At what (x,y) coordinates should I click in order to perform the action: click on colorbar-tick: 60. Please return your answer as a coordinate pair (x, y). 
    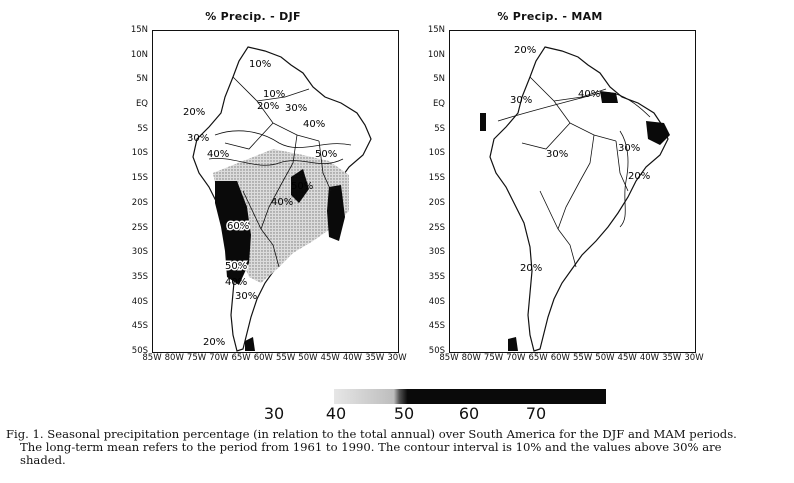
    Looking at the image, I should click on (469, 413).